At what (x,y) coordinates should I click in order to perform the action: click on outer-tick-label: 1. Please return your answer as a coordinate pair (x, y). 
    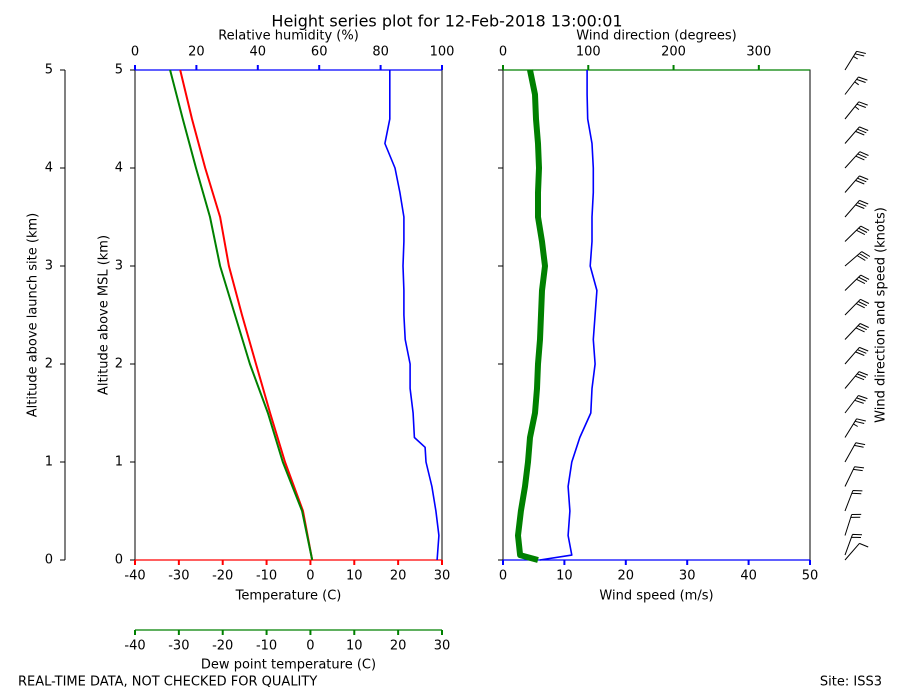
    Looking at the image, I should click on (49, 462).